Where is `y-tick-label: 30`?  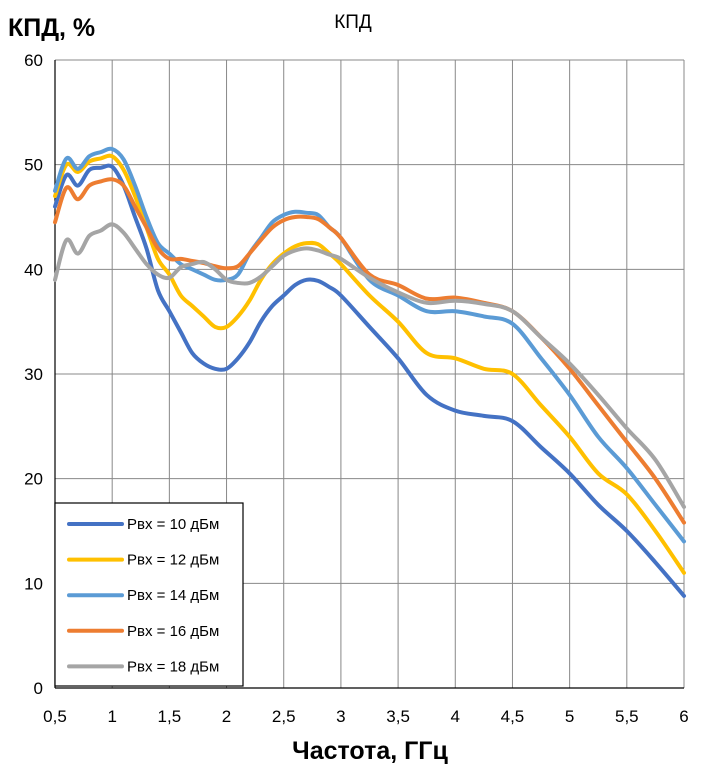
y-tick-label: 30 is located at coordinates (33, 374).